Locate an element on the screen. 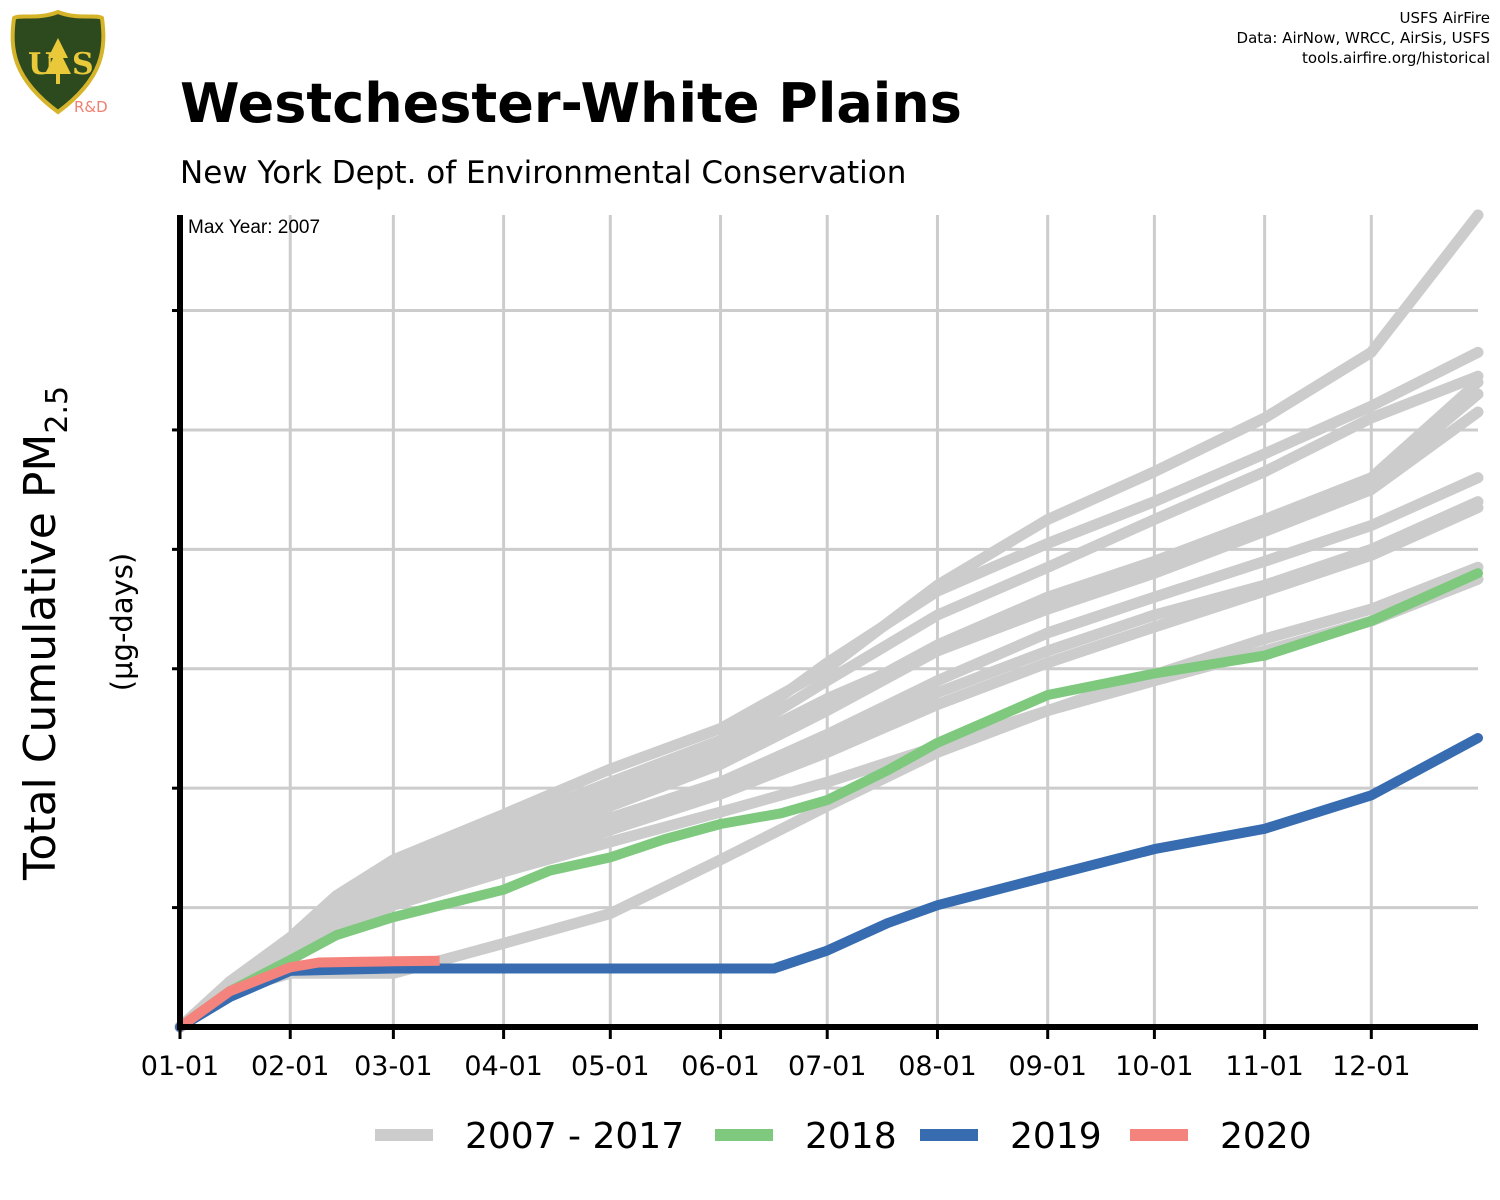 The image size is (1500, 1200). svg-text: S is located at coordinates (83, 64).